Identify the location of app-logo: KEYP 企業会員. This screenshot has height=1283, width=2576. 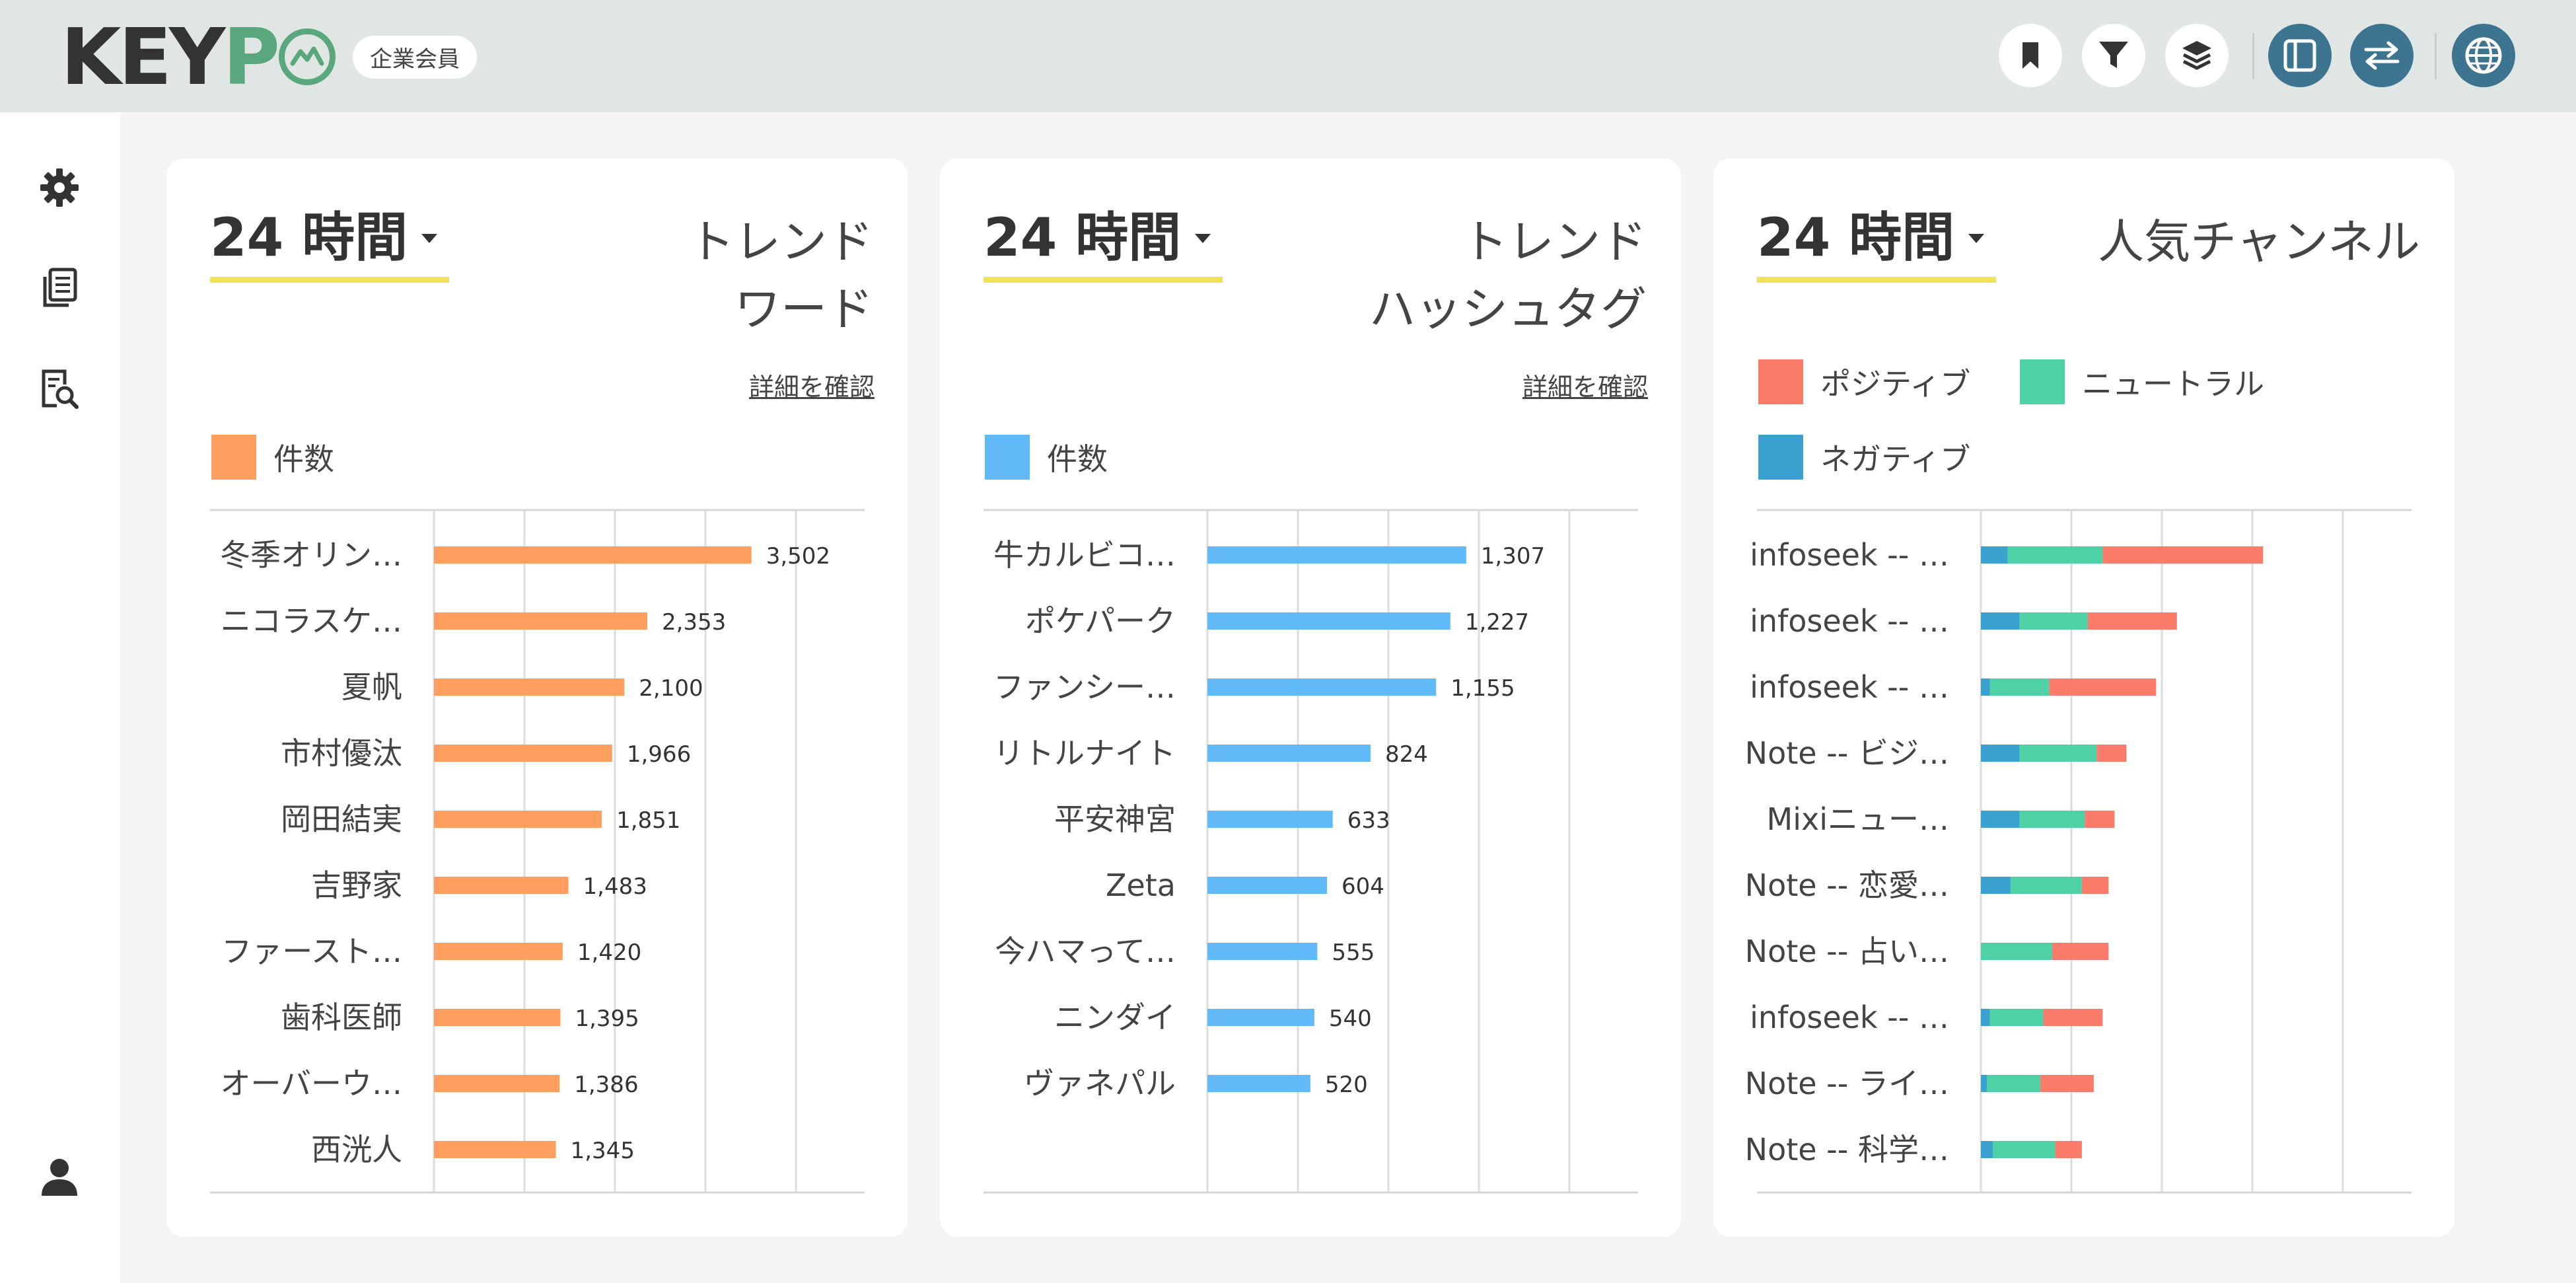
(269, 56).